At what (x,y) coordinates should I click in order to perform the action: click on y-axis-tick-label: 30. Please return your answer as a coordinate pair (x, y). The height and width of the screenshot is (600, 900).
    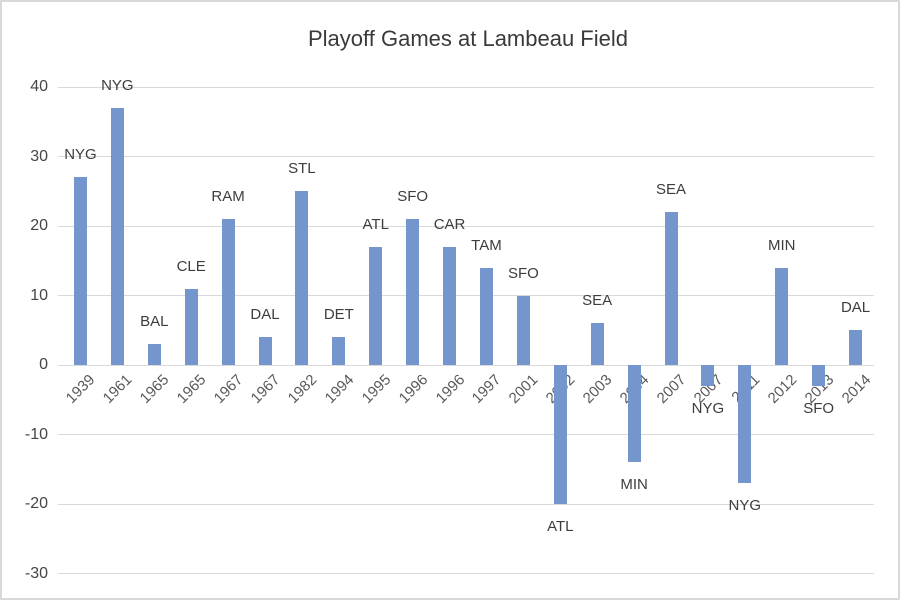
    Looking at the image, I should click on (39, 156).